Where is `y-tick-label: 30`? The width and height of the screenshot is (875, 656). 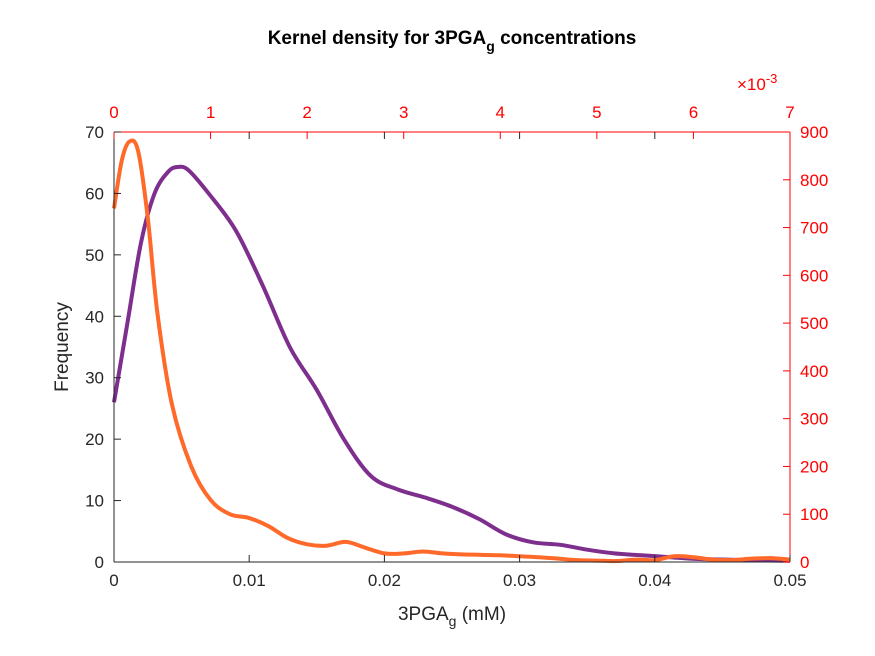
y-tick-label: 30 is located at coordinates (94, 378).